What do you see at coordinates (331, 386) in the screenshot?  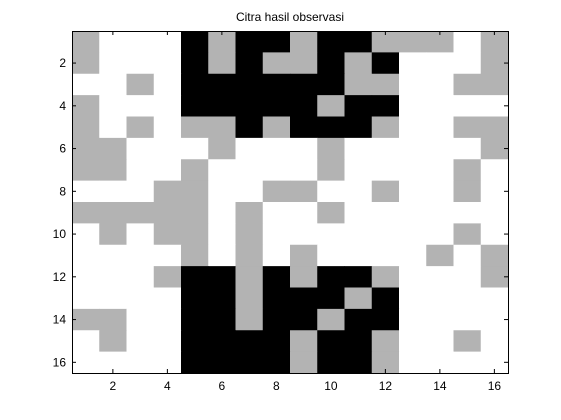 I see `x-tick-label: 10` at bounding box center [331, 386].